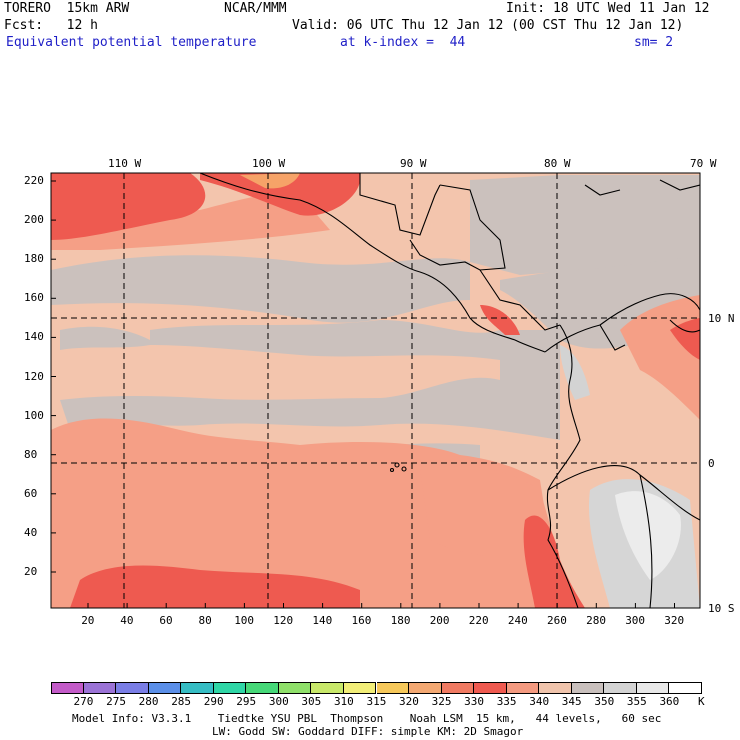  I want to click on lat-label-0: 0, so click(711, 463).